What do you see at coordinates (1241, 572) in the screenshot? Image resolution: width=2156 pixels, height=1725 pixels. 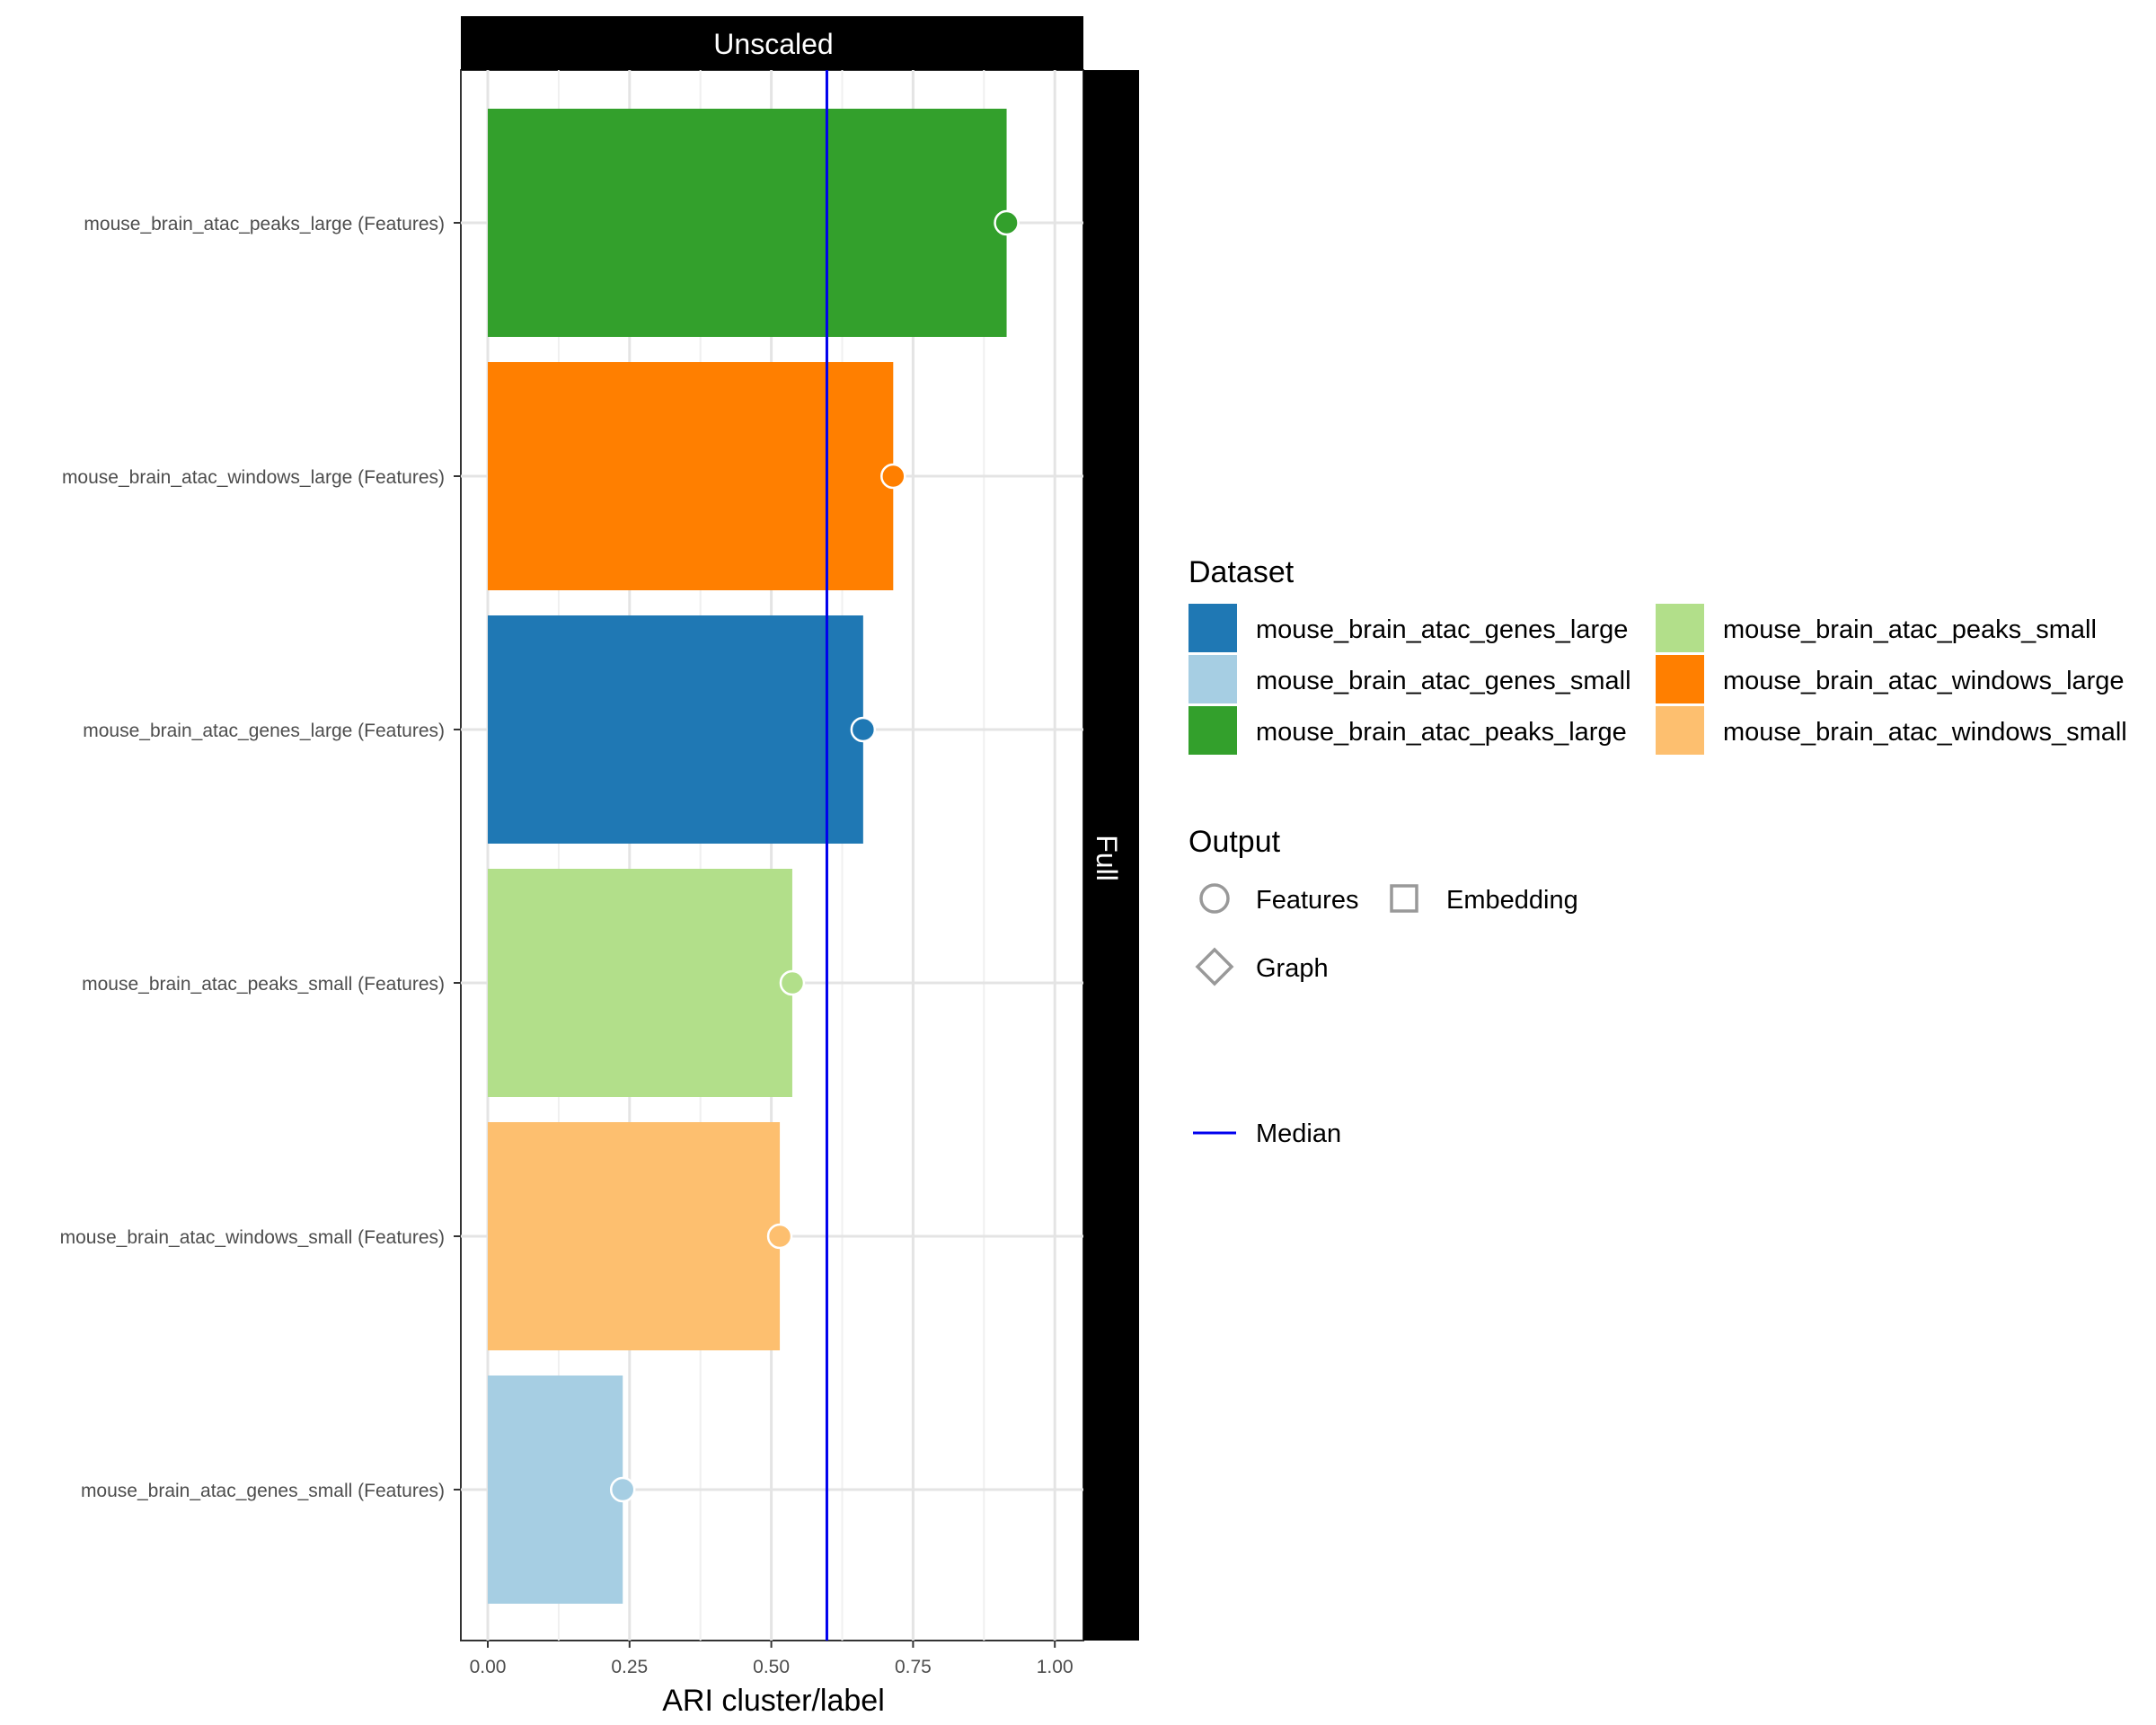 I see `legend-dataset-title: Dataset` at bounding box center [1241, 572].